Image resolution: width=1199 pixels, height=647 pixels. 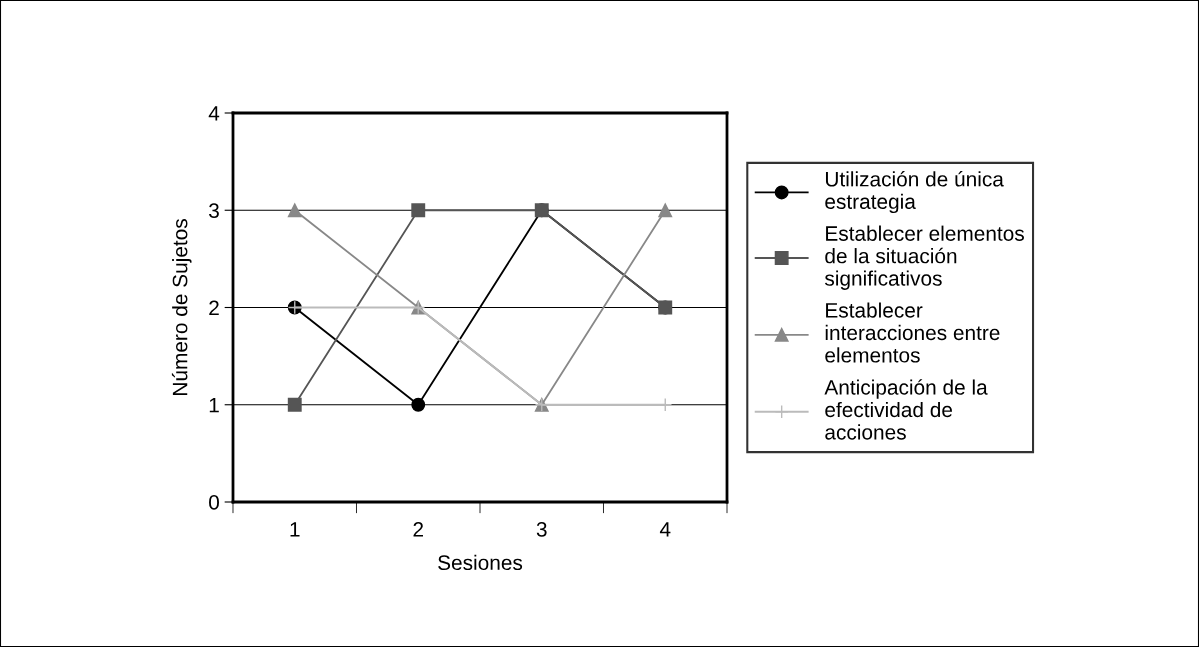 I want to click on legend-label: Utilización de única estrategia, so click(x=914, y=192).